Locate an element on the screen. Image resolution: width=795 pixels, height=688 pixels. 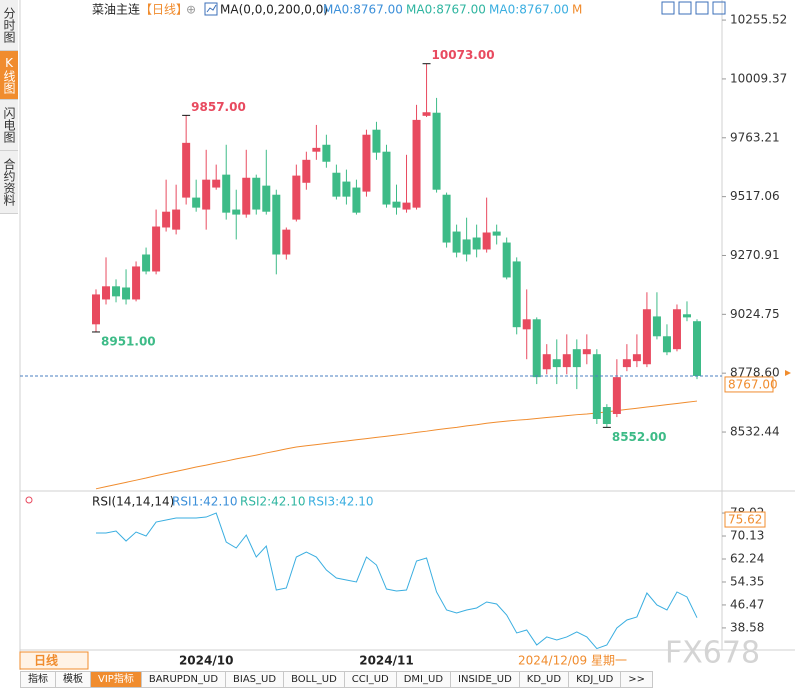
tab: KD_UD is located at coordinates (544, 679).